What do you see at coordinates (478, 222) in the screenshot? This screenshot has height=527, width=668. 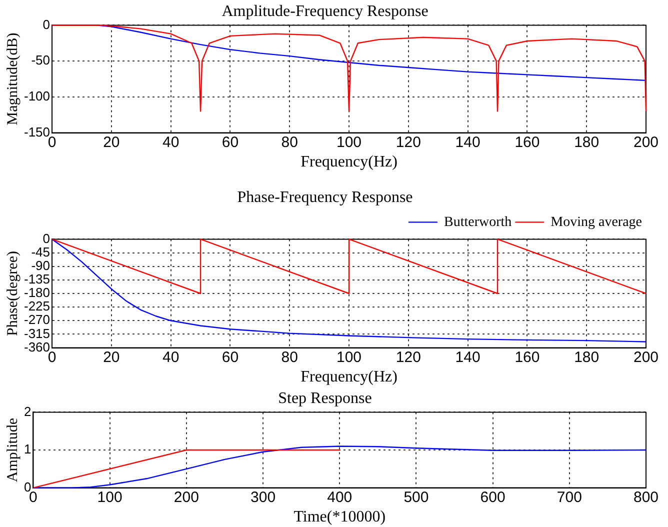 I see `legend-label: Butterworth` at bounding box center [478, 222].